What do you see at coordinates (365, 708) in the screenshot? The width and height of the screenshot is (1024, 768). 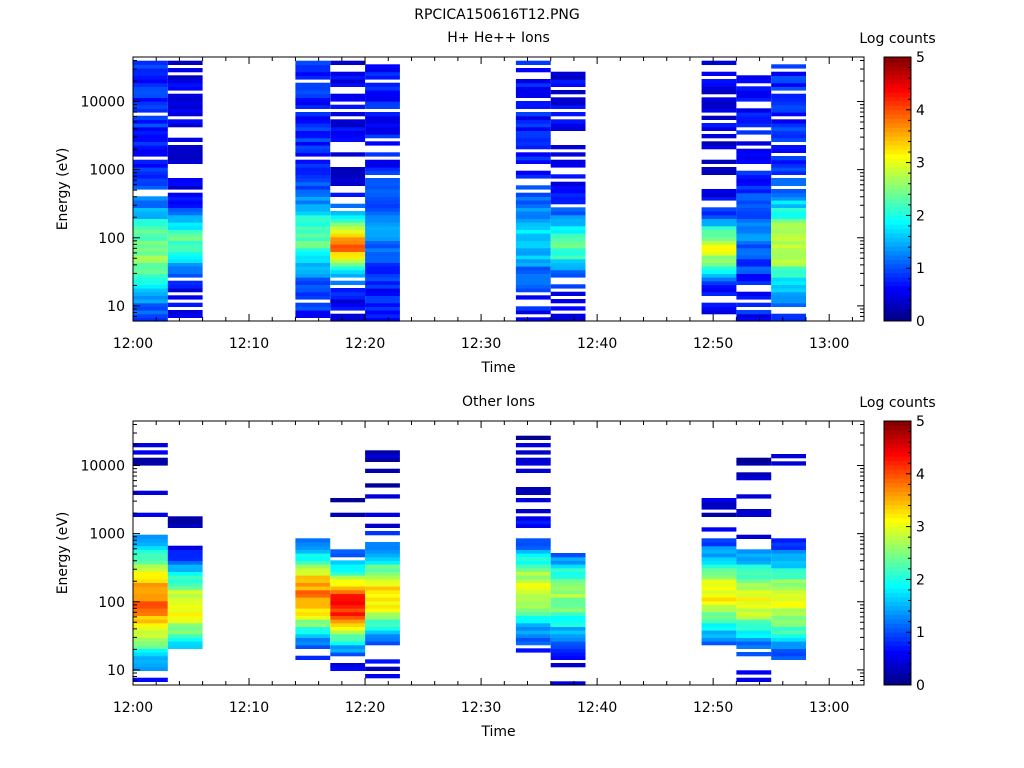 I see `x-tick-label: 12:20` at bounding box center [365, 708].